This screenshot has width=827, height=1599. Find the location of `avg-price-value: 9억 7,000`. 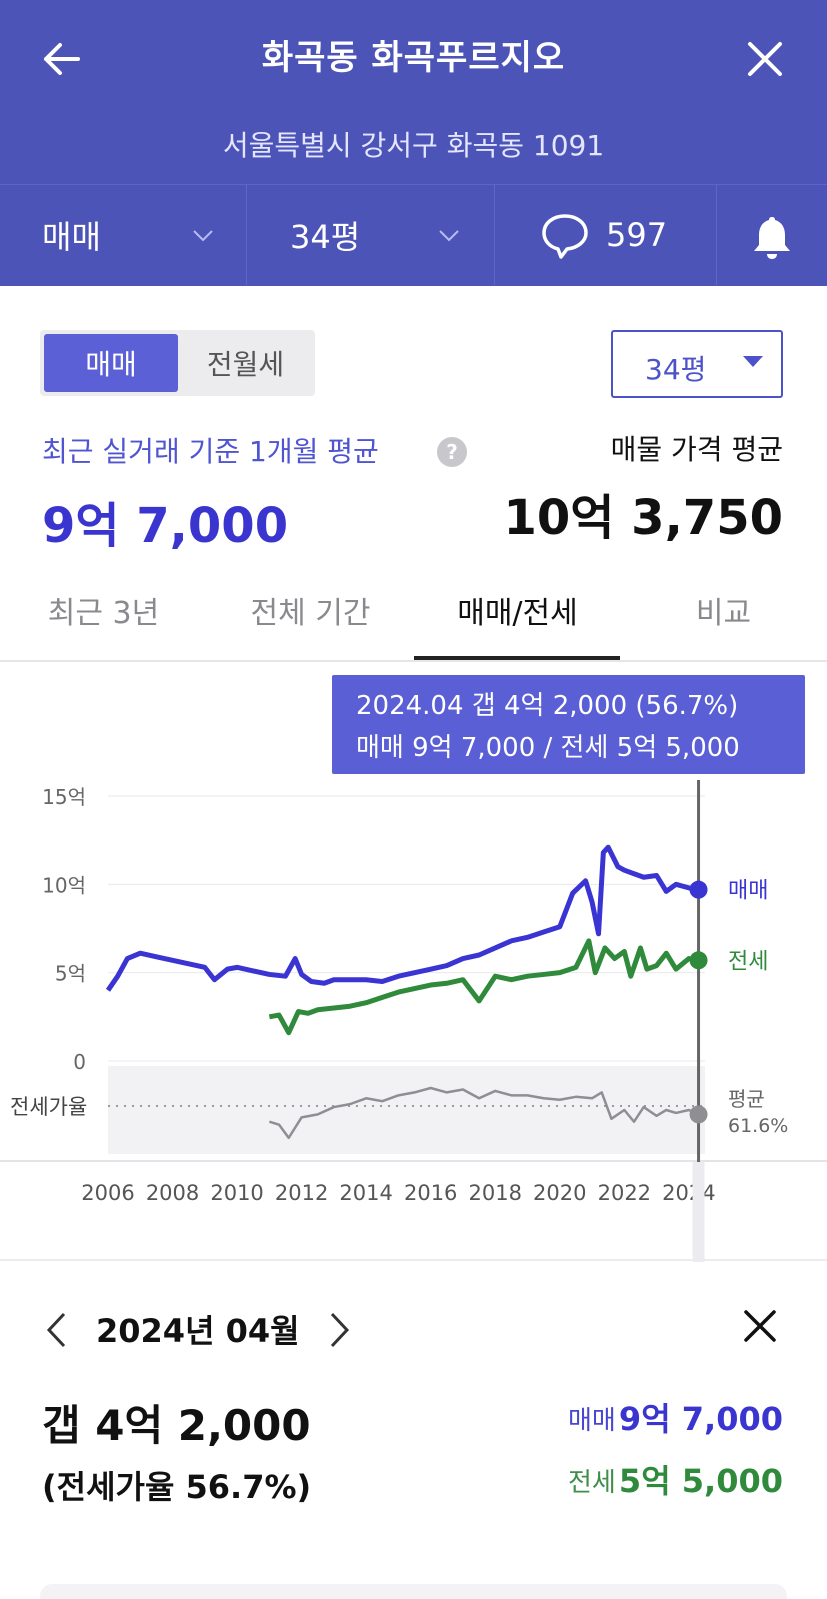

avg-price-value: 9억 7,000 is located at coordinates (165, 526).